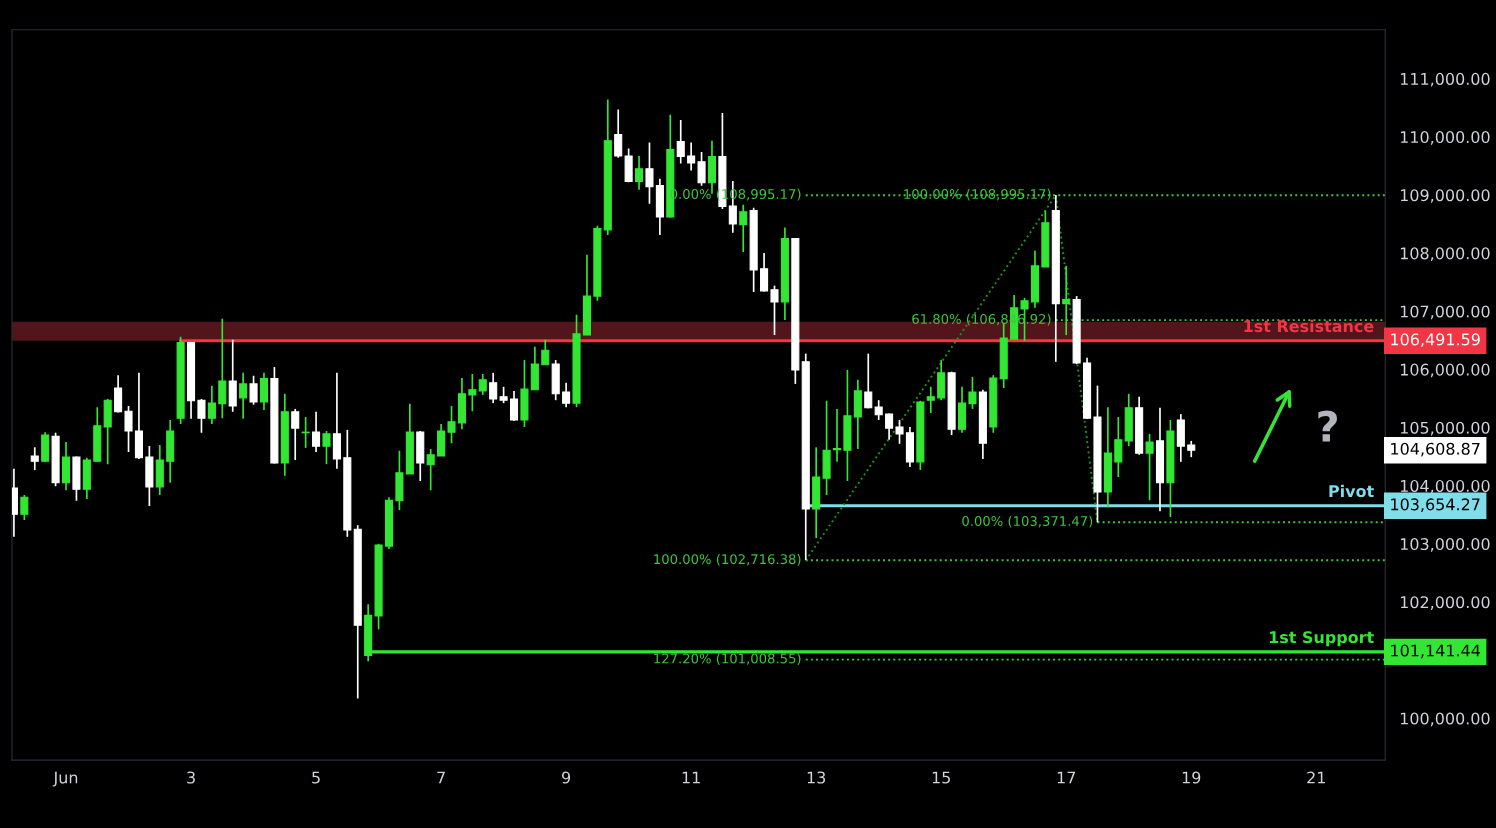 The height and width of the screenshot is (828, 1496). I want to click on y-tick-label: 105,000.00, so click(1445, 428).